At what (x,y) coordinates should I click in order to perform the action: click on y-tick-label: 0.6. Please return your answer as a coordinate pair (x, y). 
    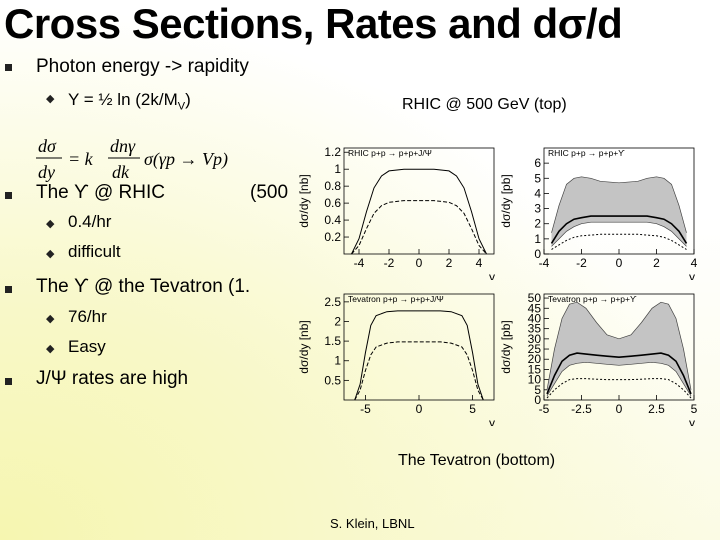
    Looking at the image, I should click on (332, 203).